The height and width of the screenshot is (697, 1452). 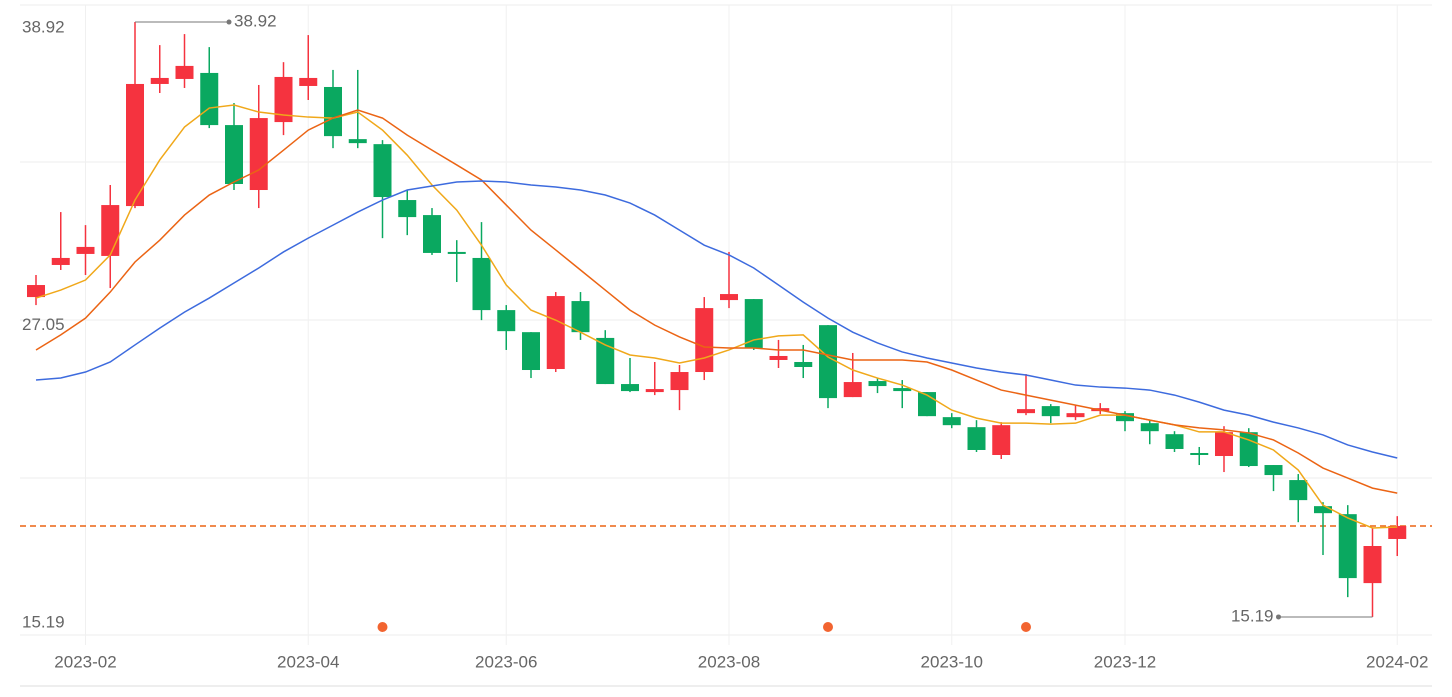 What do you see at coordinates (229, 22) in the screenshot?
I see `high-dot` at bounding box center [229, 22].